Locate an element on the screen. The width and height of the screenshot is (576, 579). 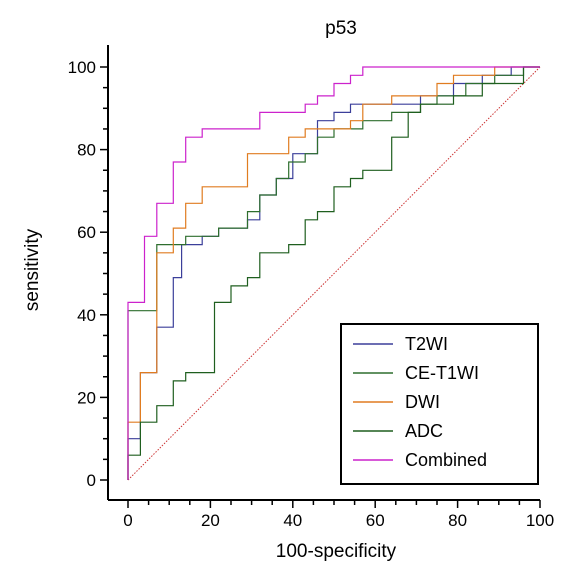
x-tick-label: 20 is located at coordinates (210, 520).